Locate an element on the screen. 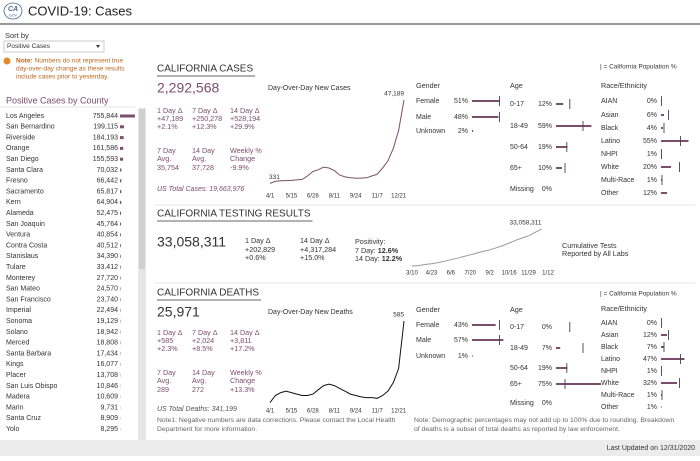 The width and height of the screenshot is (700, 461). section-heading: CALIFORNIA DEATHS is located at coordinates (208, 293).